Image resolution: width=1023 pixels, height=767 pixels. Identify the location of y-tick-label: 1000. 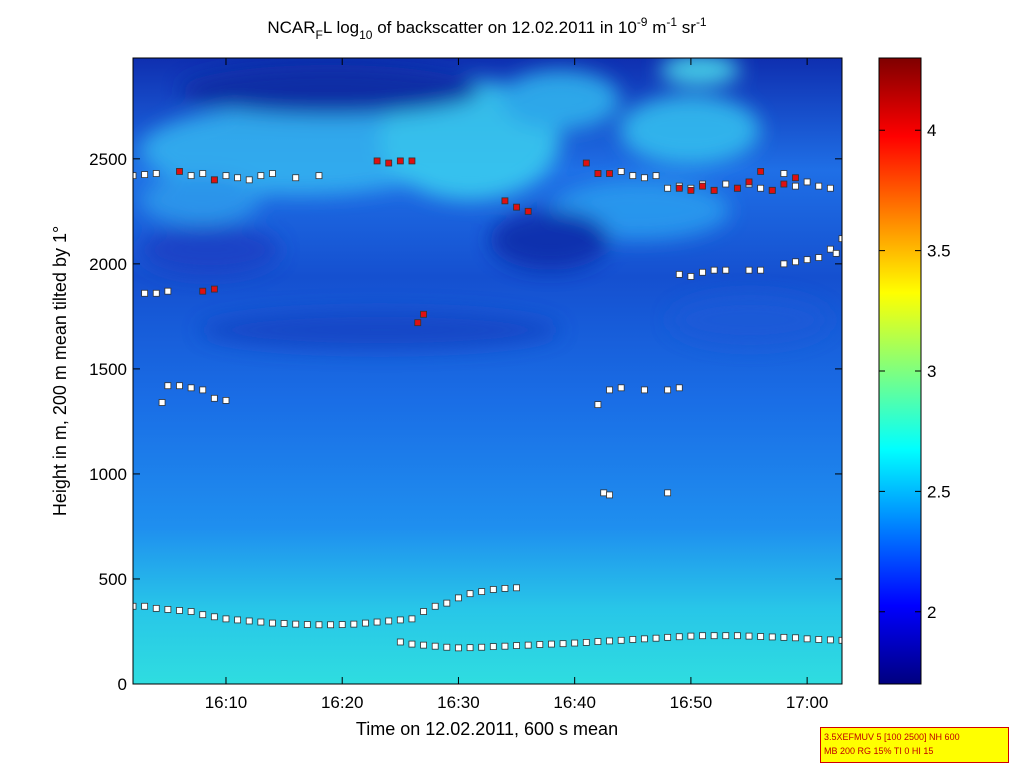
(108, 474).